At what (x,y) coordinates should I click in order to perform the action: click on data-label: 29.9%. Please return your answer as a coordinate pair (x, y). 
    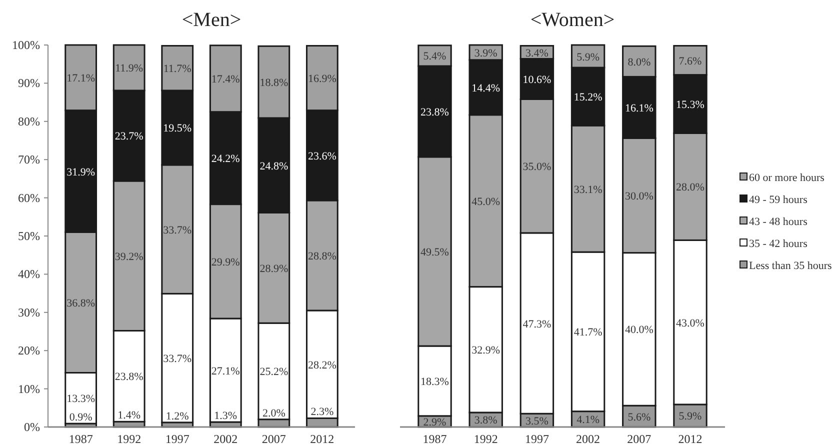
    Looking at the image, I should click on (225, 262).